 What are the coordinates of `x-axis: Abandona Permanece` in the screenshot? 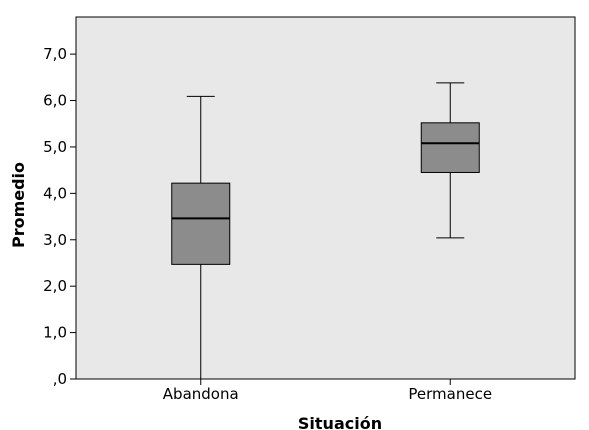 It's located at (327, 391).